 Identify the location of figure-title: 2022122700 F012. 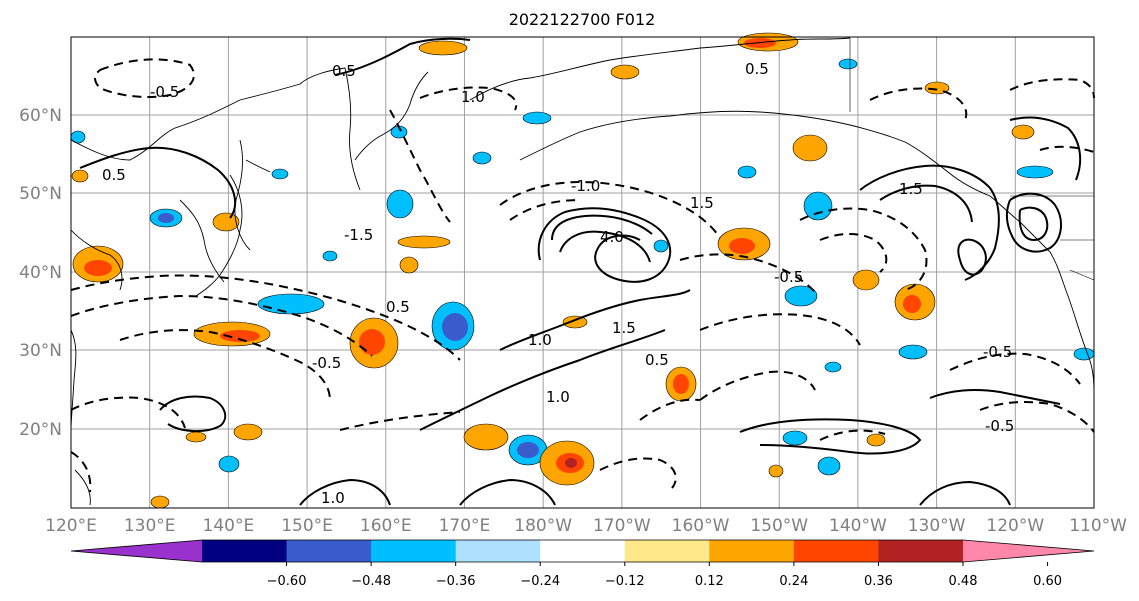
(582, 19).